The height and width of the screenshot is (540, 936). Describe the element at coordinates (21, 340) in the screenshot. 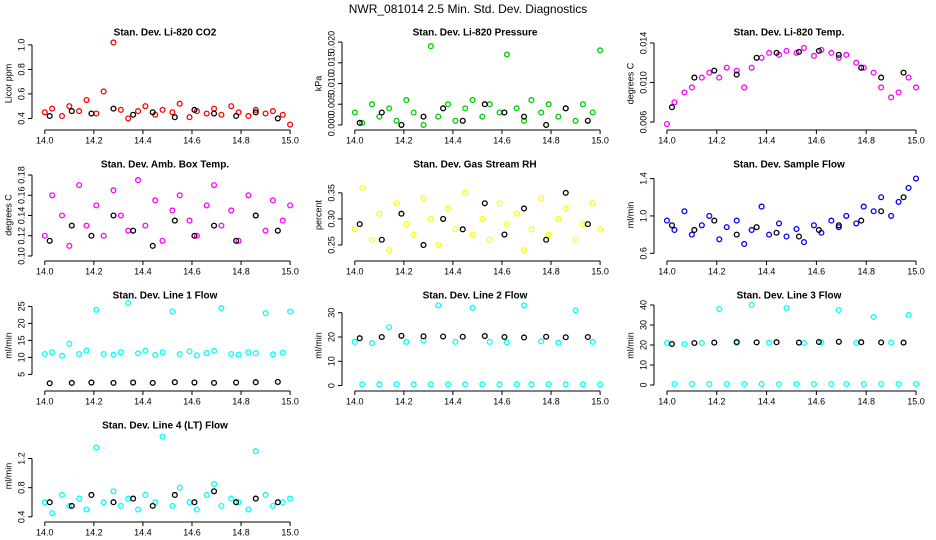

I see `y-tick-label: 15` at that location.